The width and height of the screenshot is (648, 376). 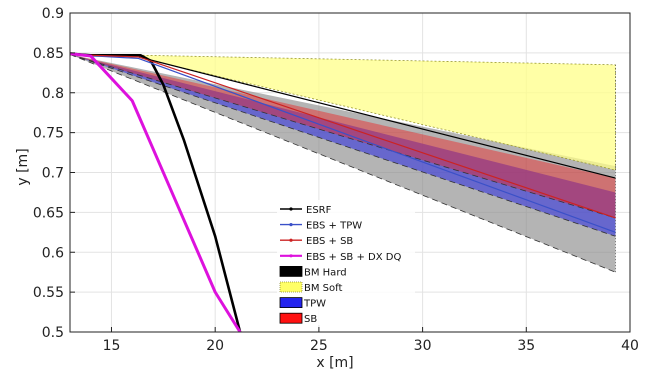 I want to click on x-tick-label: 30, so click(x=423, y=346).